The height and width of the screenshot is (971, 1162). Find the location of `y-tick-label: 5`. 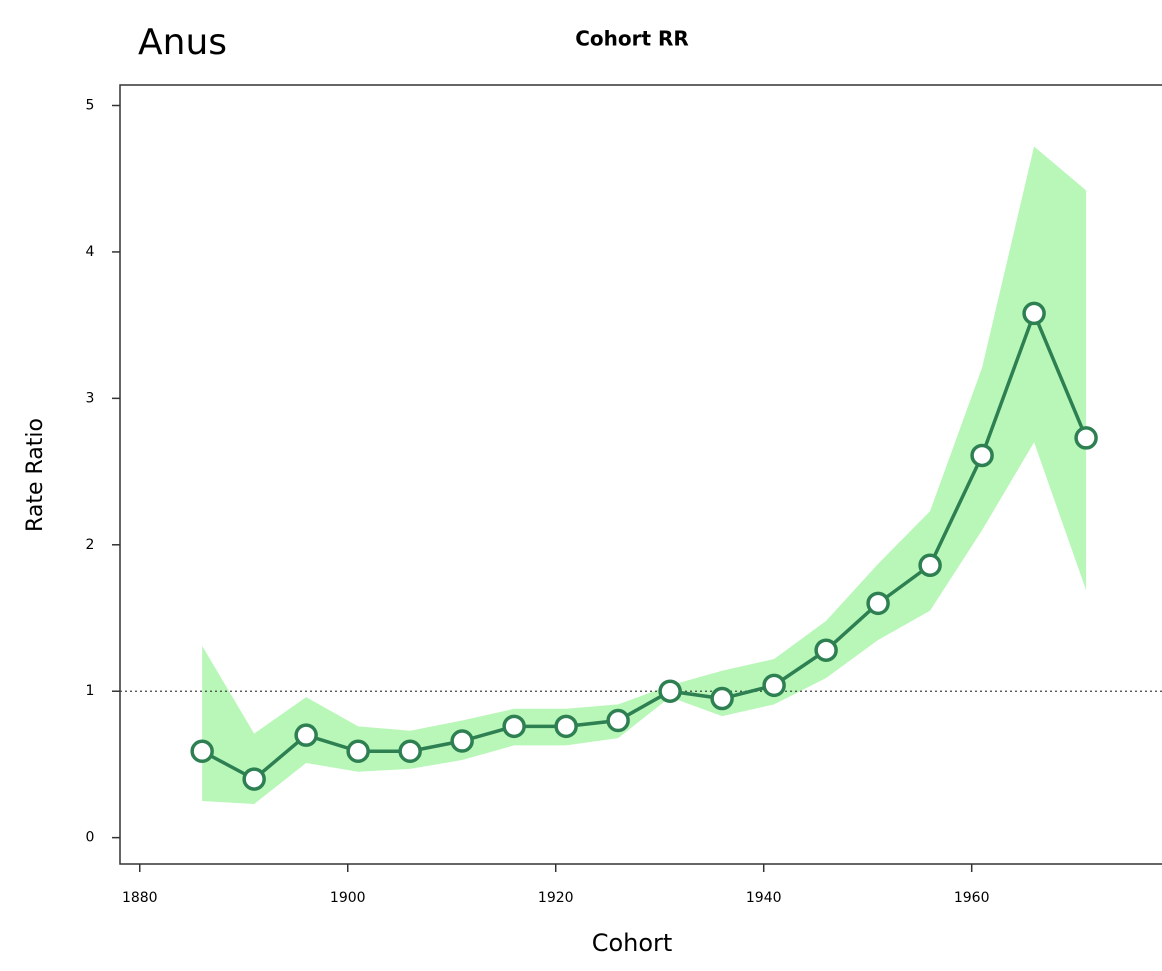

y-tick-label: 5 is located at coordinates (90, 106).